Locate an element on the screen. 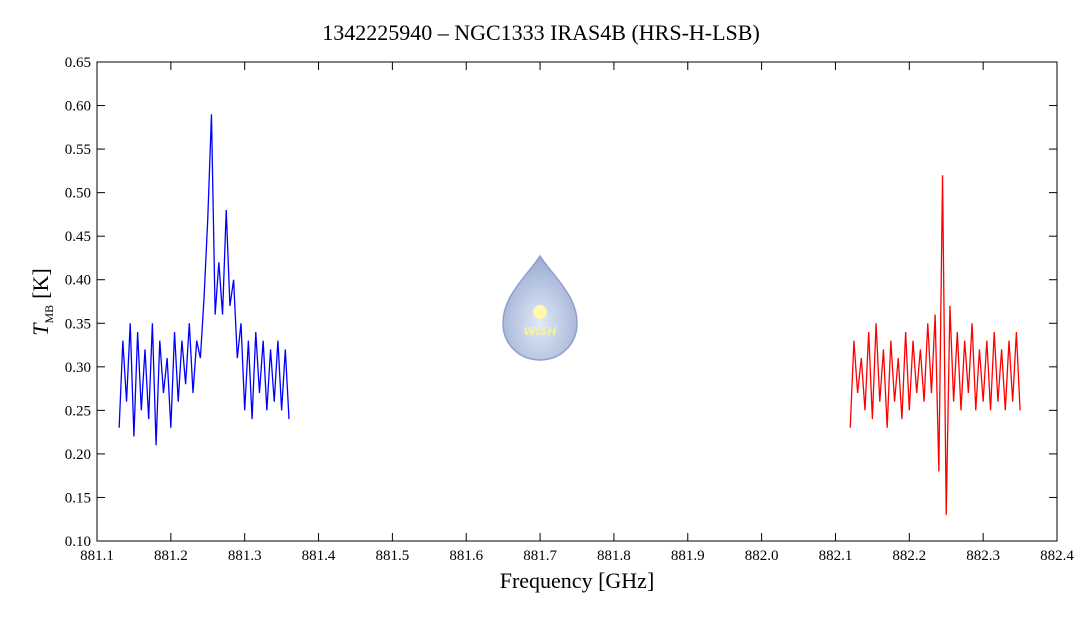 This screenshot has height=623, width=1081. x-tick-label: 882.0 is located at coordinates (762, 556).